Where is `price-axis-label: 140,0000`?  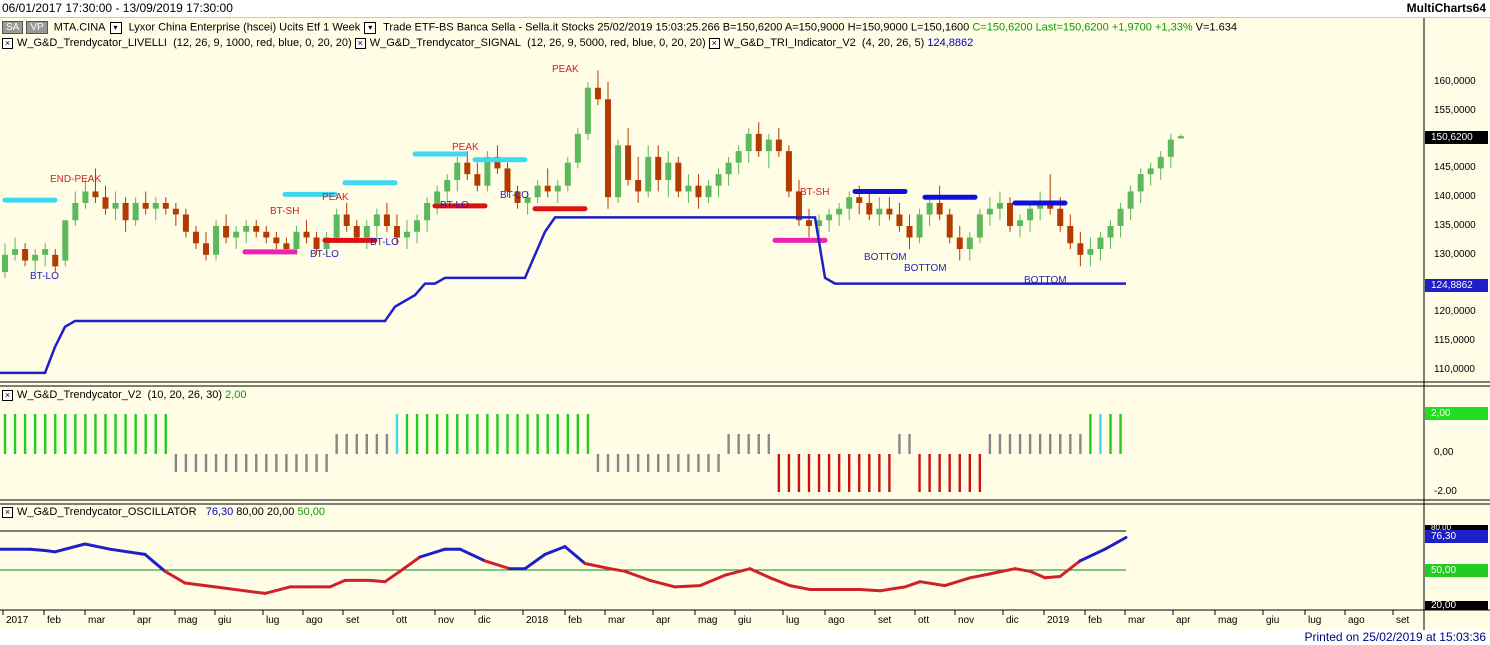 price-axis-label: 140,0000 is located at coordinates (1455, 197).